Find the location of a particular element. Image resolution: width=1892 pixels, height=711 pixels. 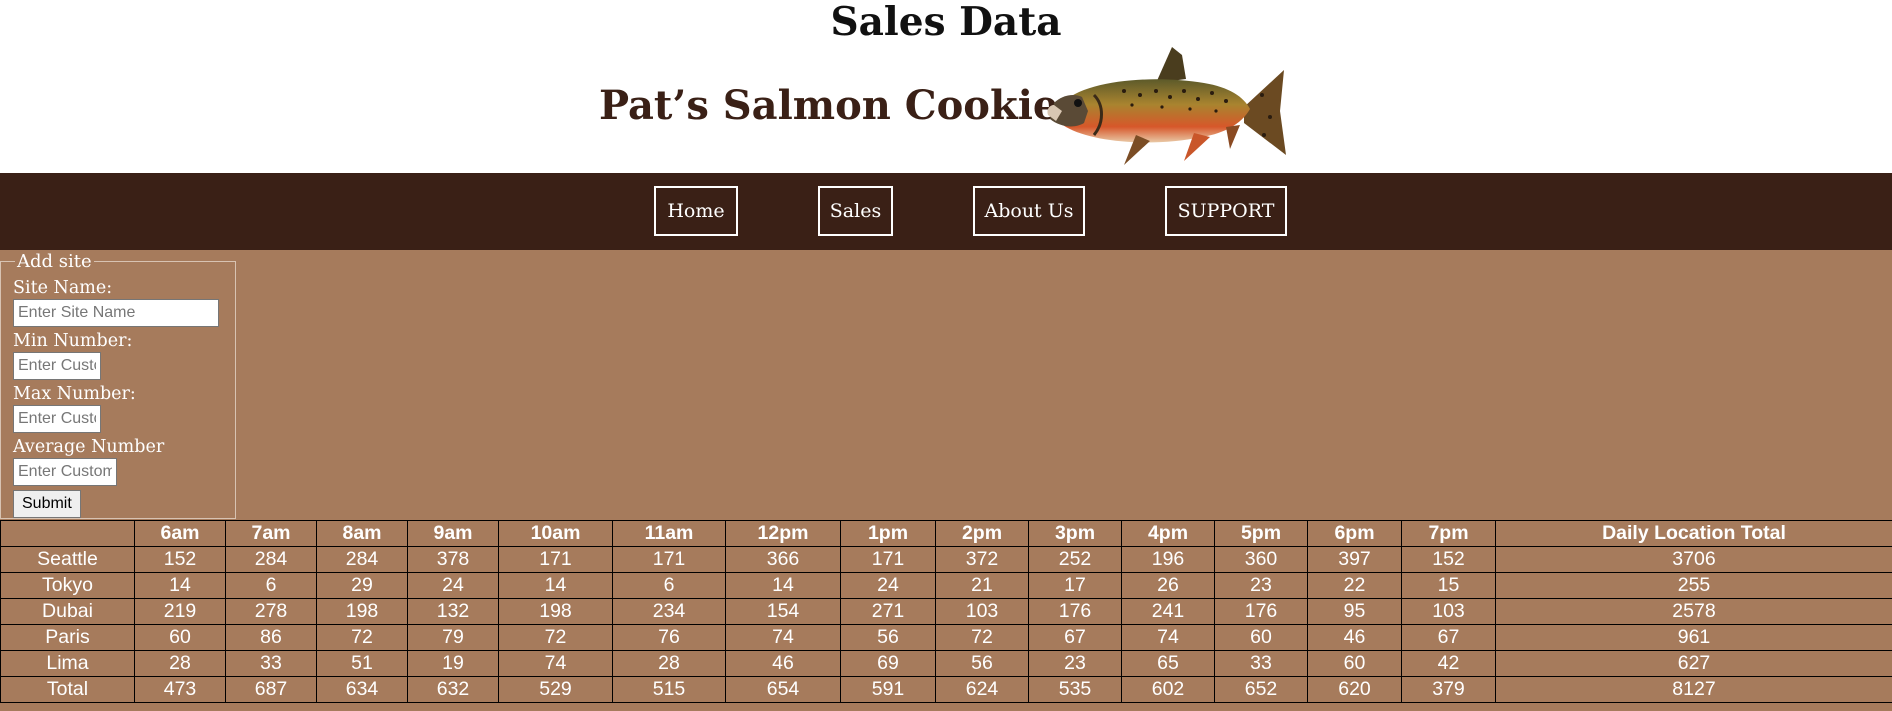

nav-about-us-button: About Us is located at coordinates (1029, 211).